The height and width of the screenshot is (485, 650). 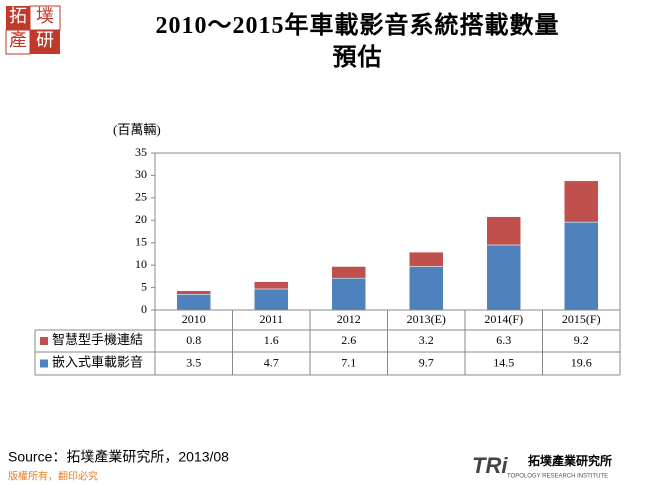 What do you see at coordinates (141, 241) in the screenshot?
I see `y-tick-label: 15` at bounding box center [141, 241].